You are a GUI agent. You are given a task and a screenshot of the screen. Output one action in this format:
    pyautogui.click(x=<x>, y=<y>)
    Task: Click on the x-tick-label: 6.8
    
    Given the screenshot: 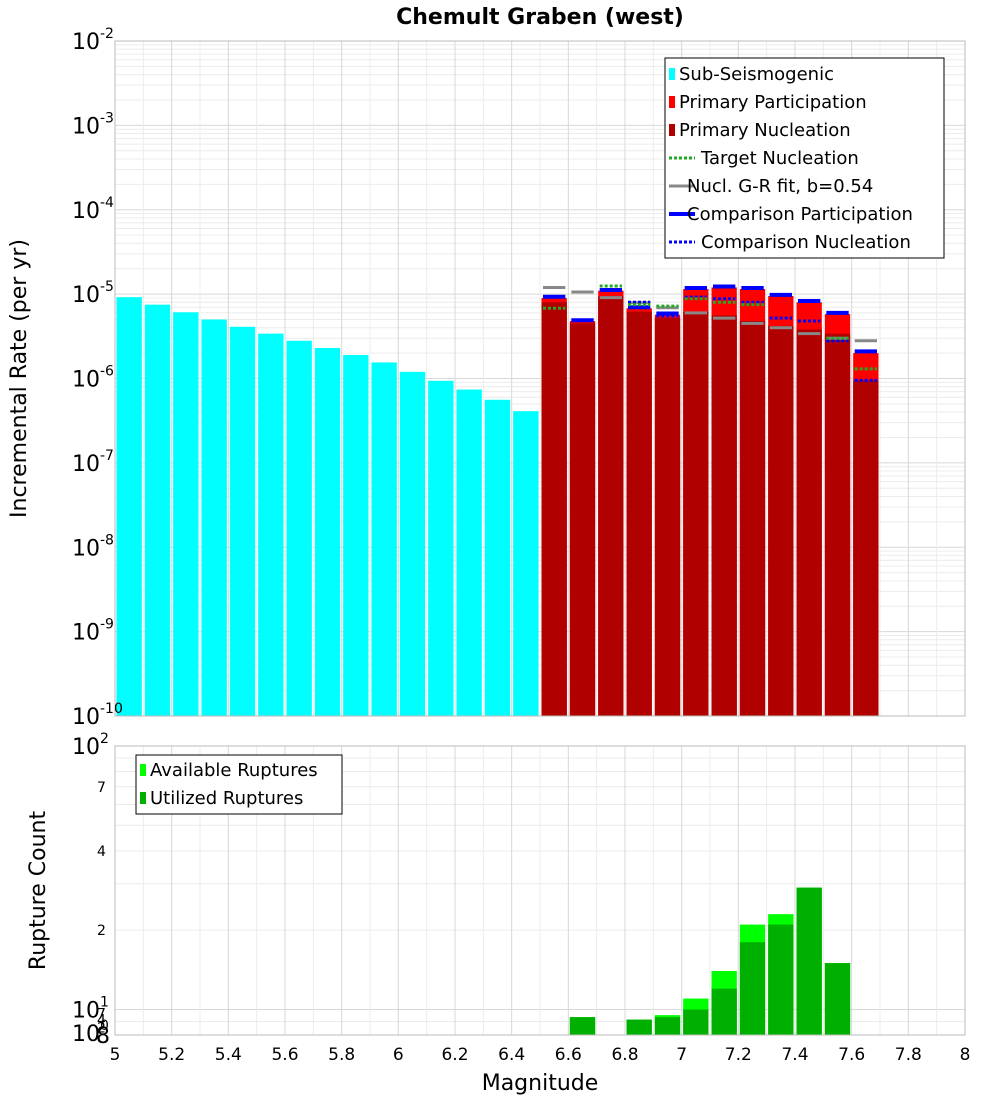 What is the action you would take?
    pyautogui.click(x=624, y=1055)
    